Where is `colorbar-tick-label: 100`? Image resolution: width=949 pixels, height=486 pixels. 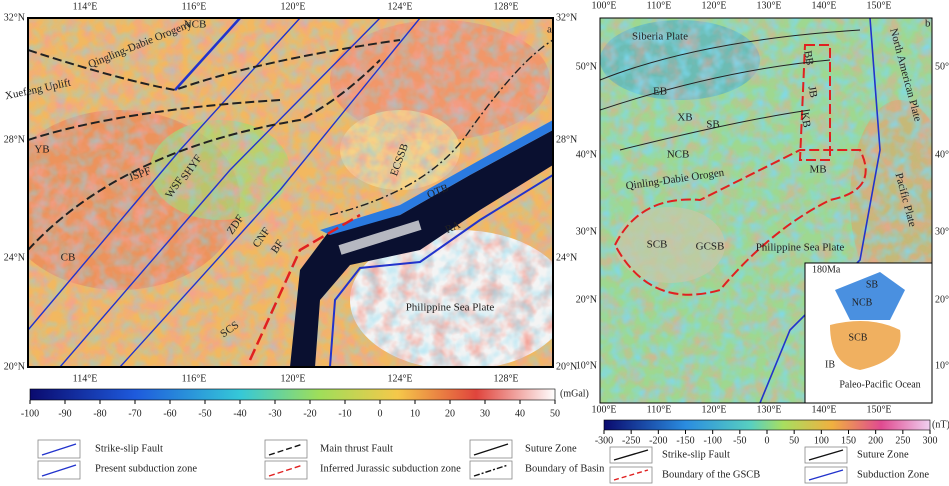 colorbar-tick-label: 100 is located at coordinates (821, 440).